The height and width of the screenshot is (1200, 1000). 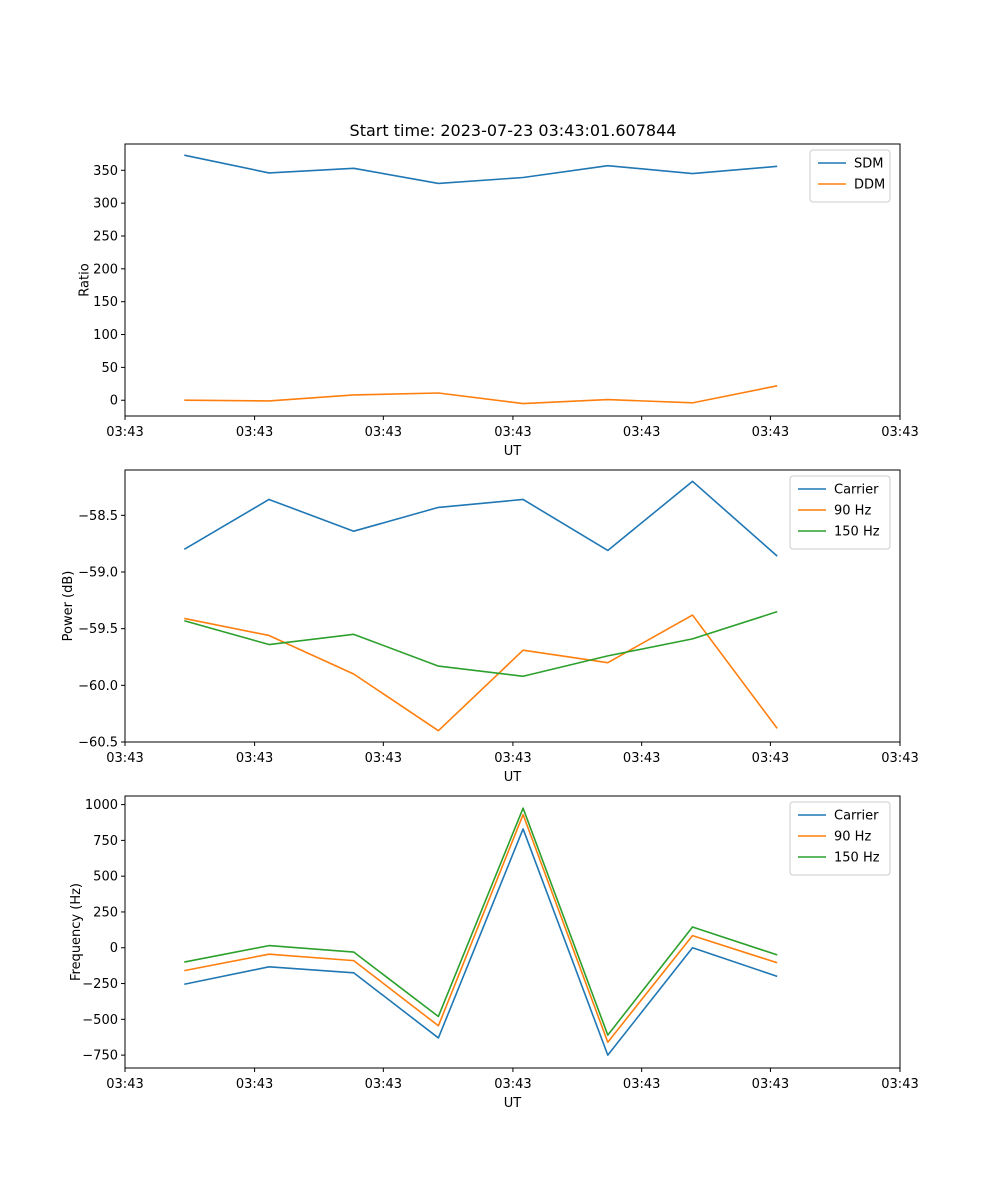 What do you see at coordinates (98, 573) in the screenshot?
I see `y-tick-label: −59.0` at bounding box center [98, 573].